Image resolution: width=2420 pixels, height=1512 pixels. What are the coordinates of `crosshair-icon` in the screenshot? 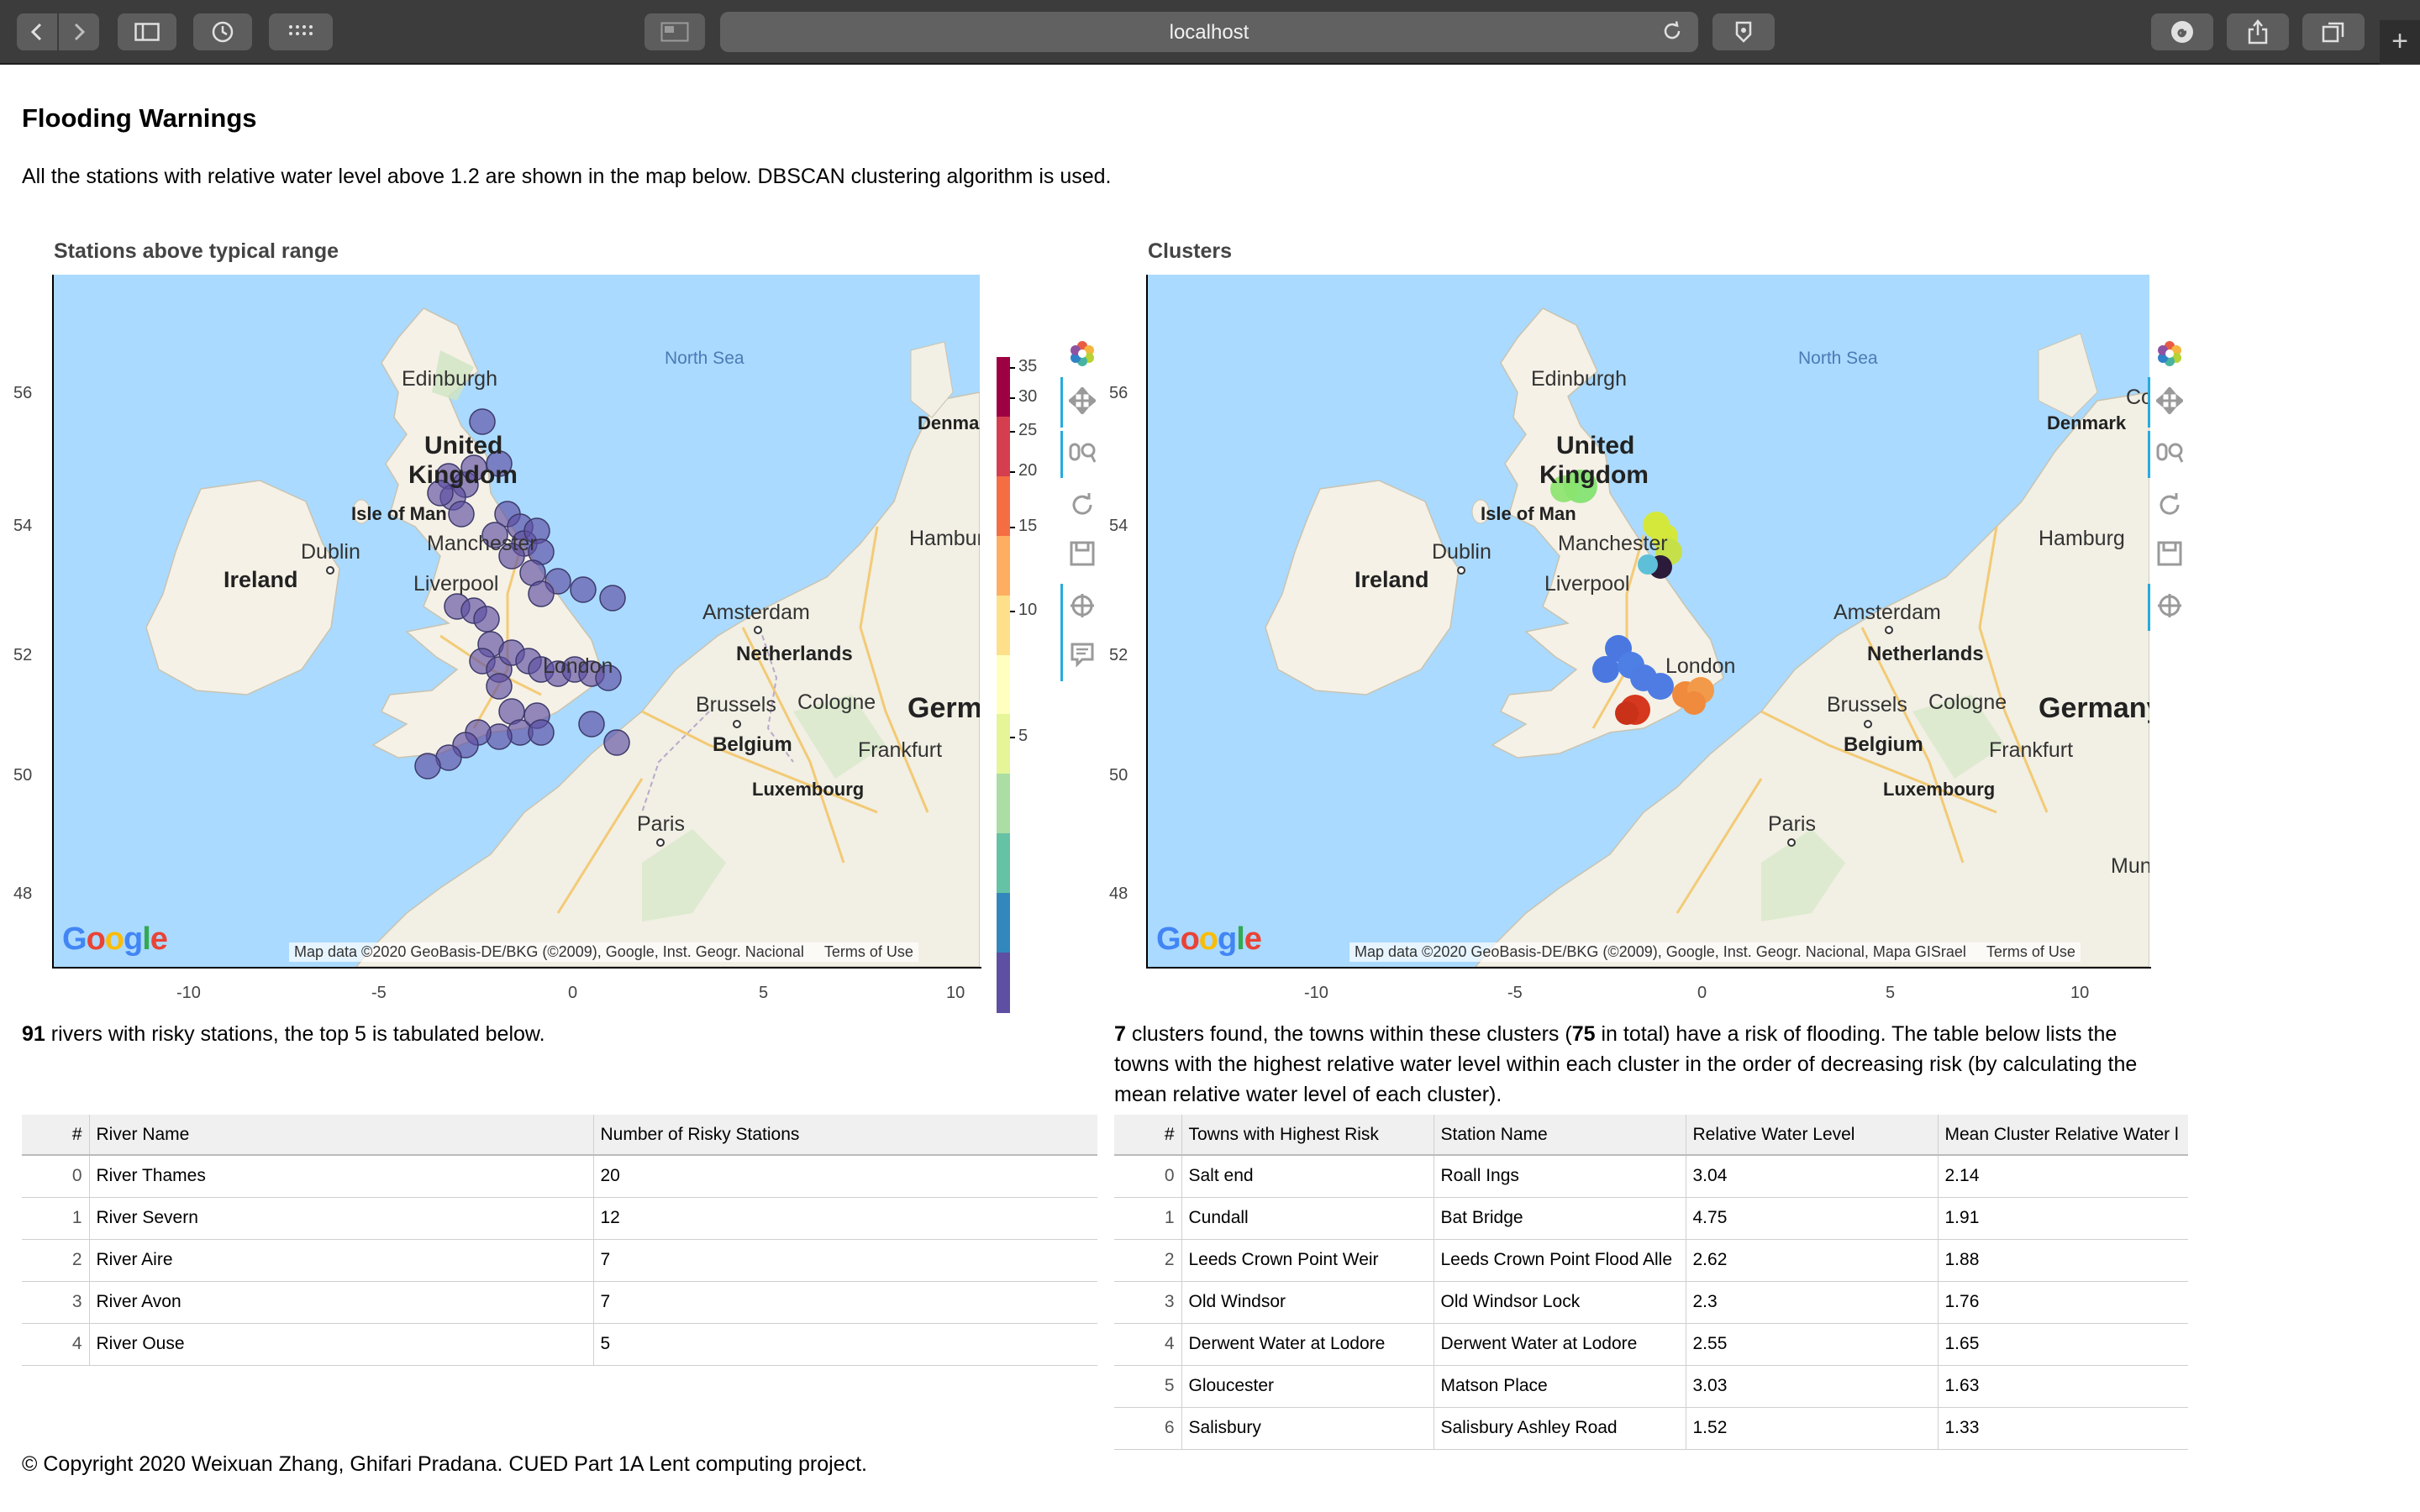 It's located at (1082, 605).